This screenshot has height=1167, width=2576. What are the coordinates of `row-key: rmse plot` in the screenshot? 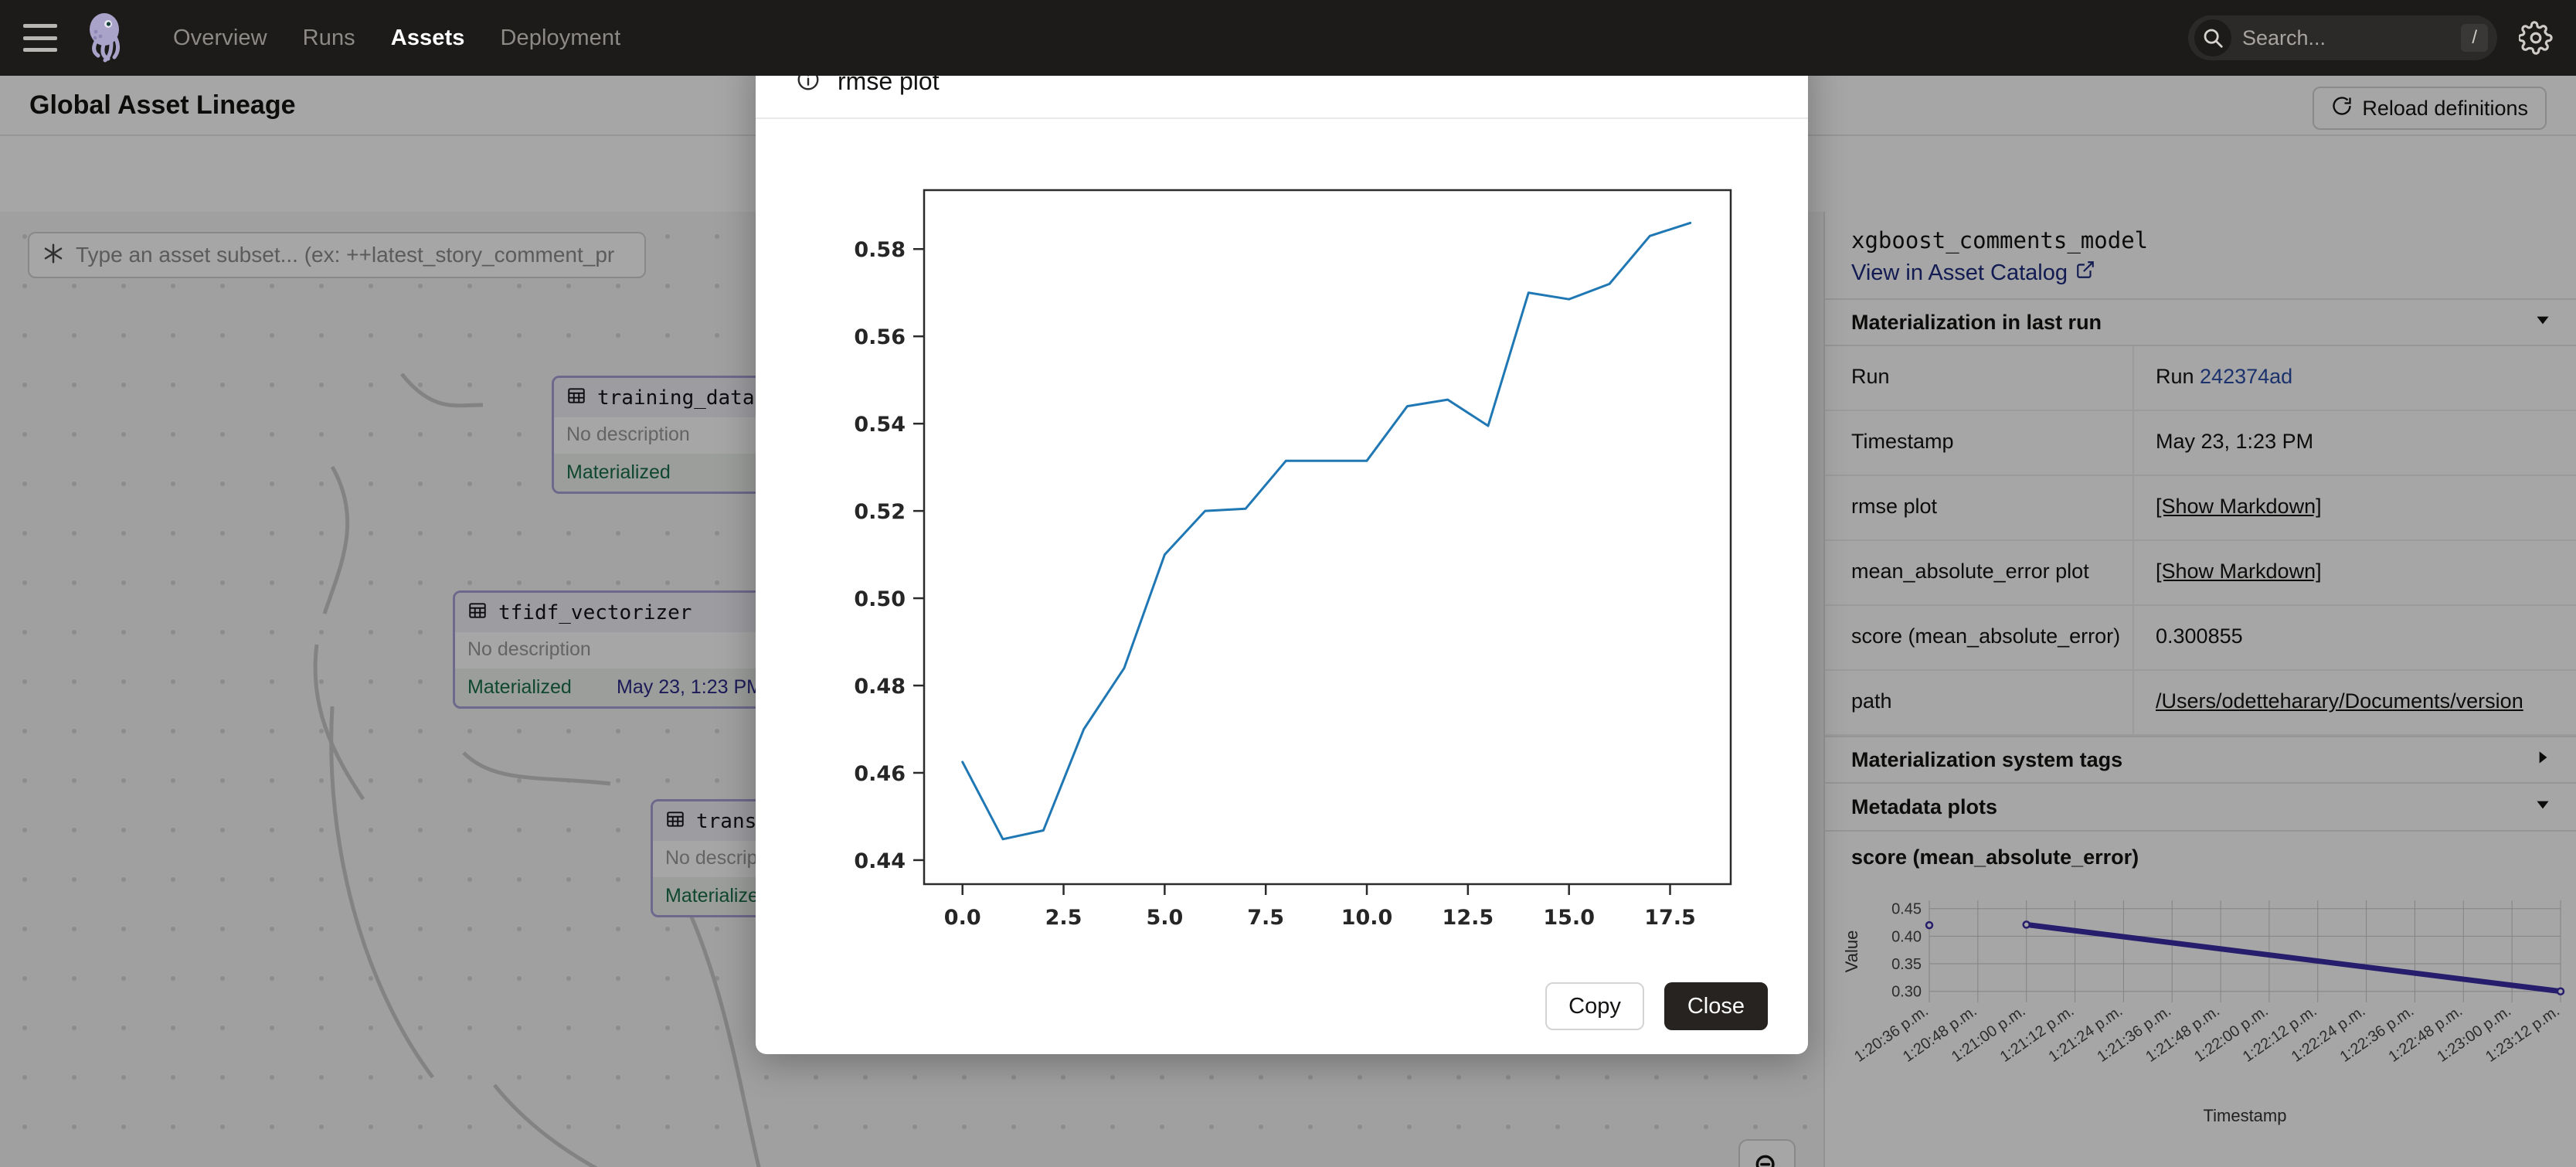 It's located at (1979, 508).